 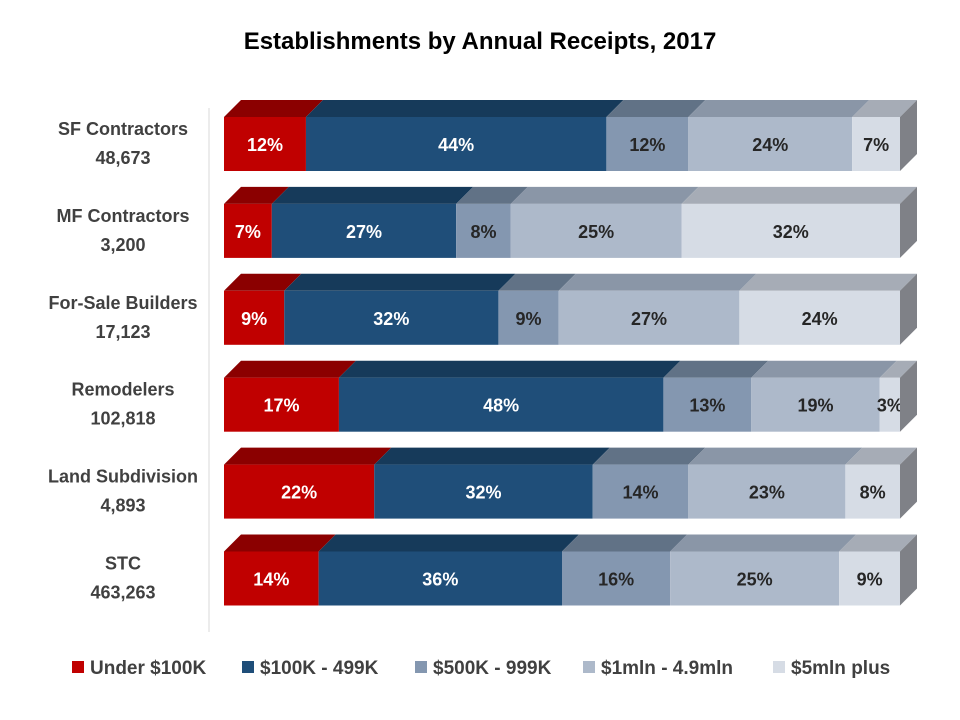 I want to click on chart-title: Establishments by Annual Receipts, 2017, so click(x=480, y=41).